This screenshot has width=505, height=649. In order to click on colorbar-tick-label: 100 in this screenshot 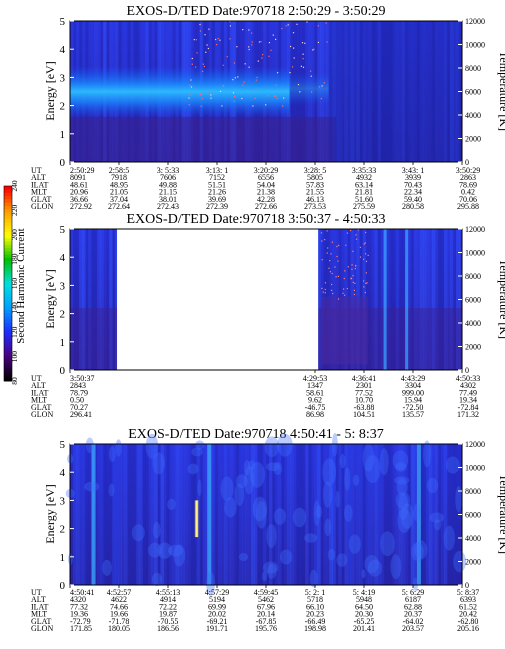, I will do `click(14, 357)`.